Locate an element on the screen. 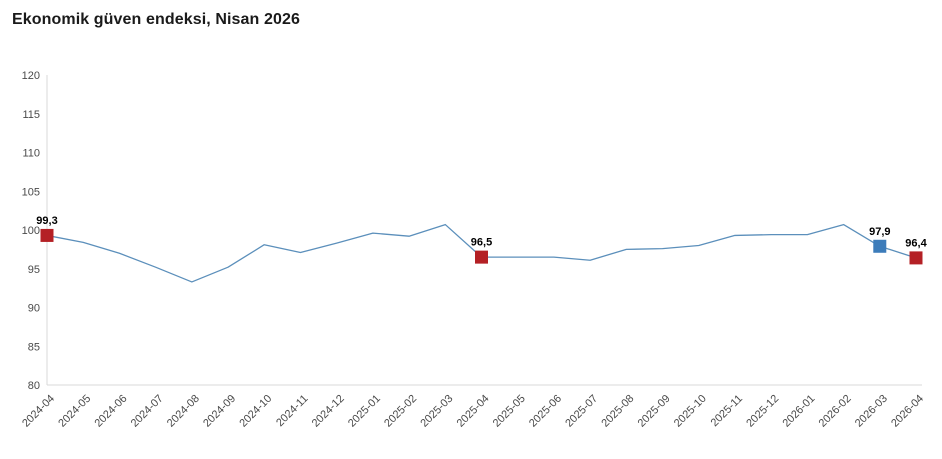 This screenshot has height=459, width=942. data-point-value-label: 99,3 is located at coordinates (46, 221).